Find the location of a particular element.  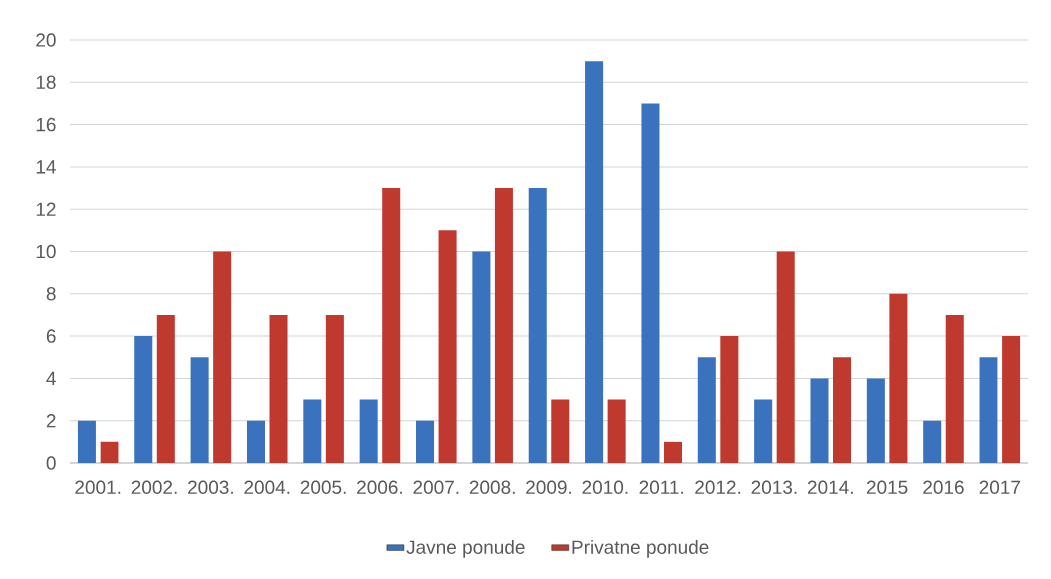

x-tick-label: 2008. is located at coordinates (492, 487).